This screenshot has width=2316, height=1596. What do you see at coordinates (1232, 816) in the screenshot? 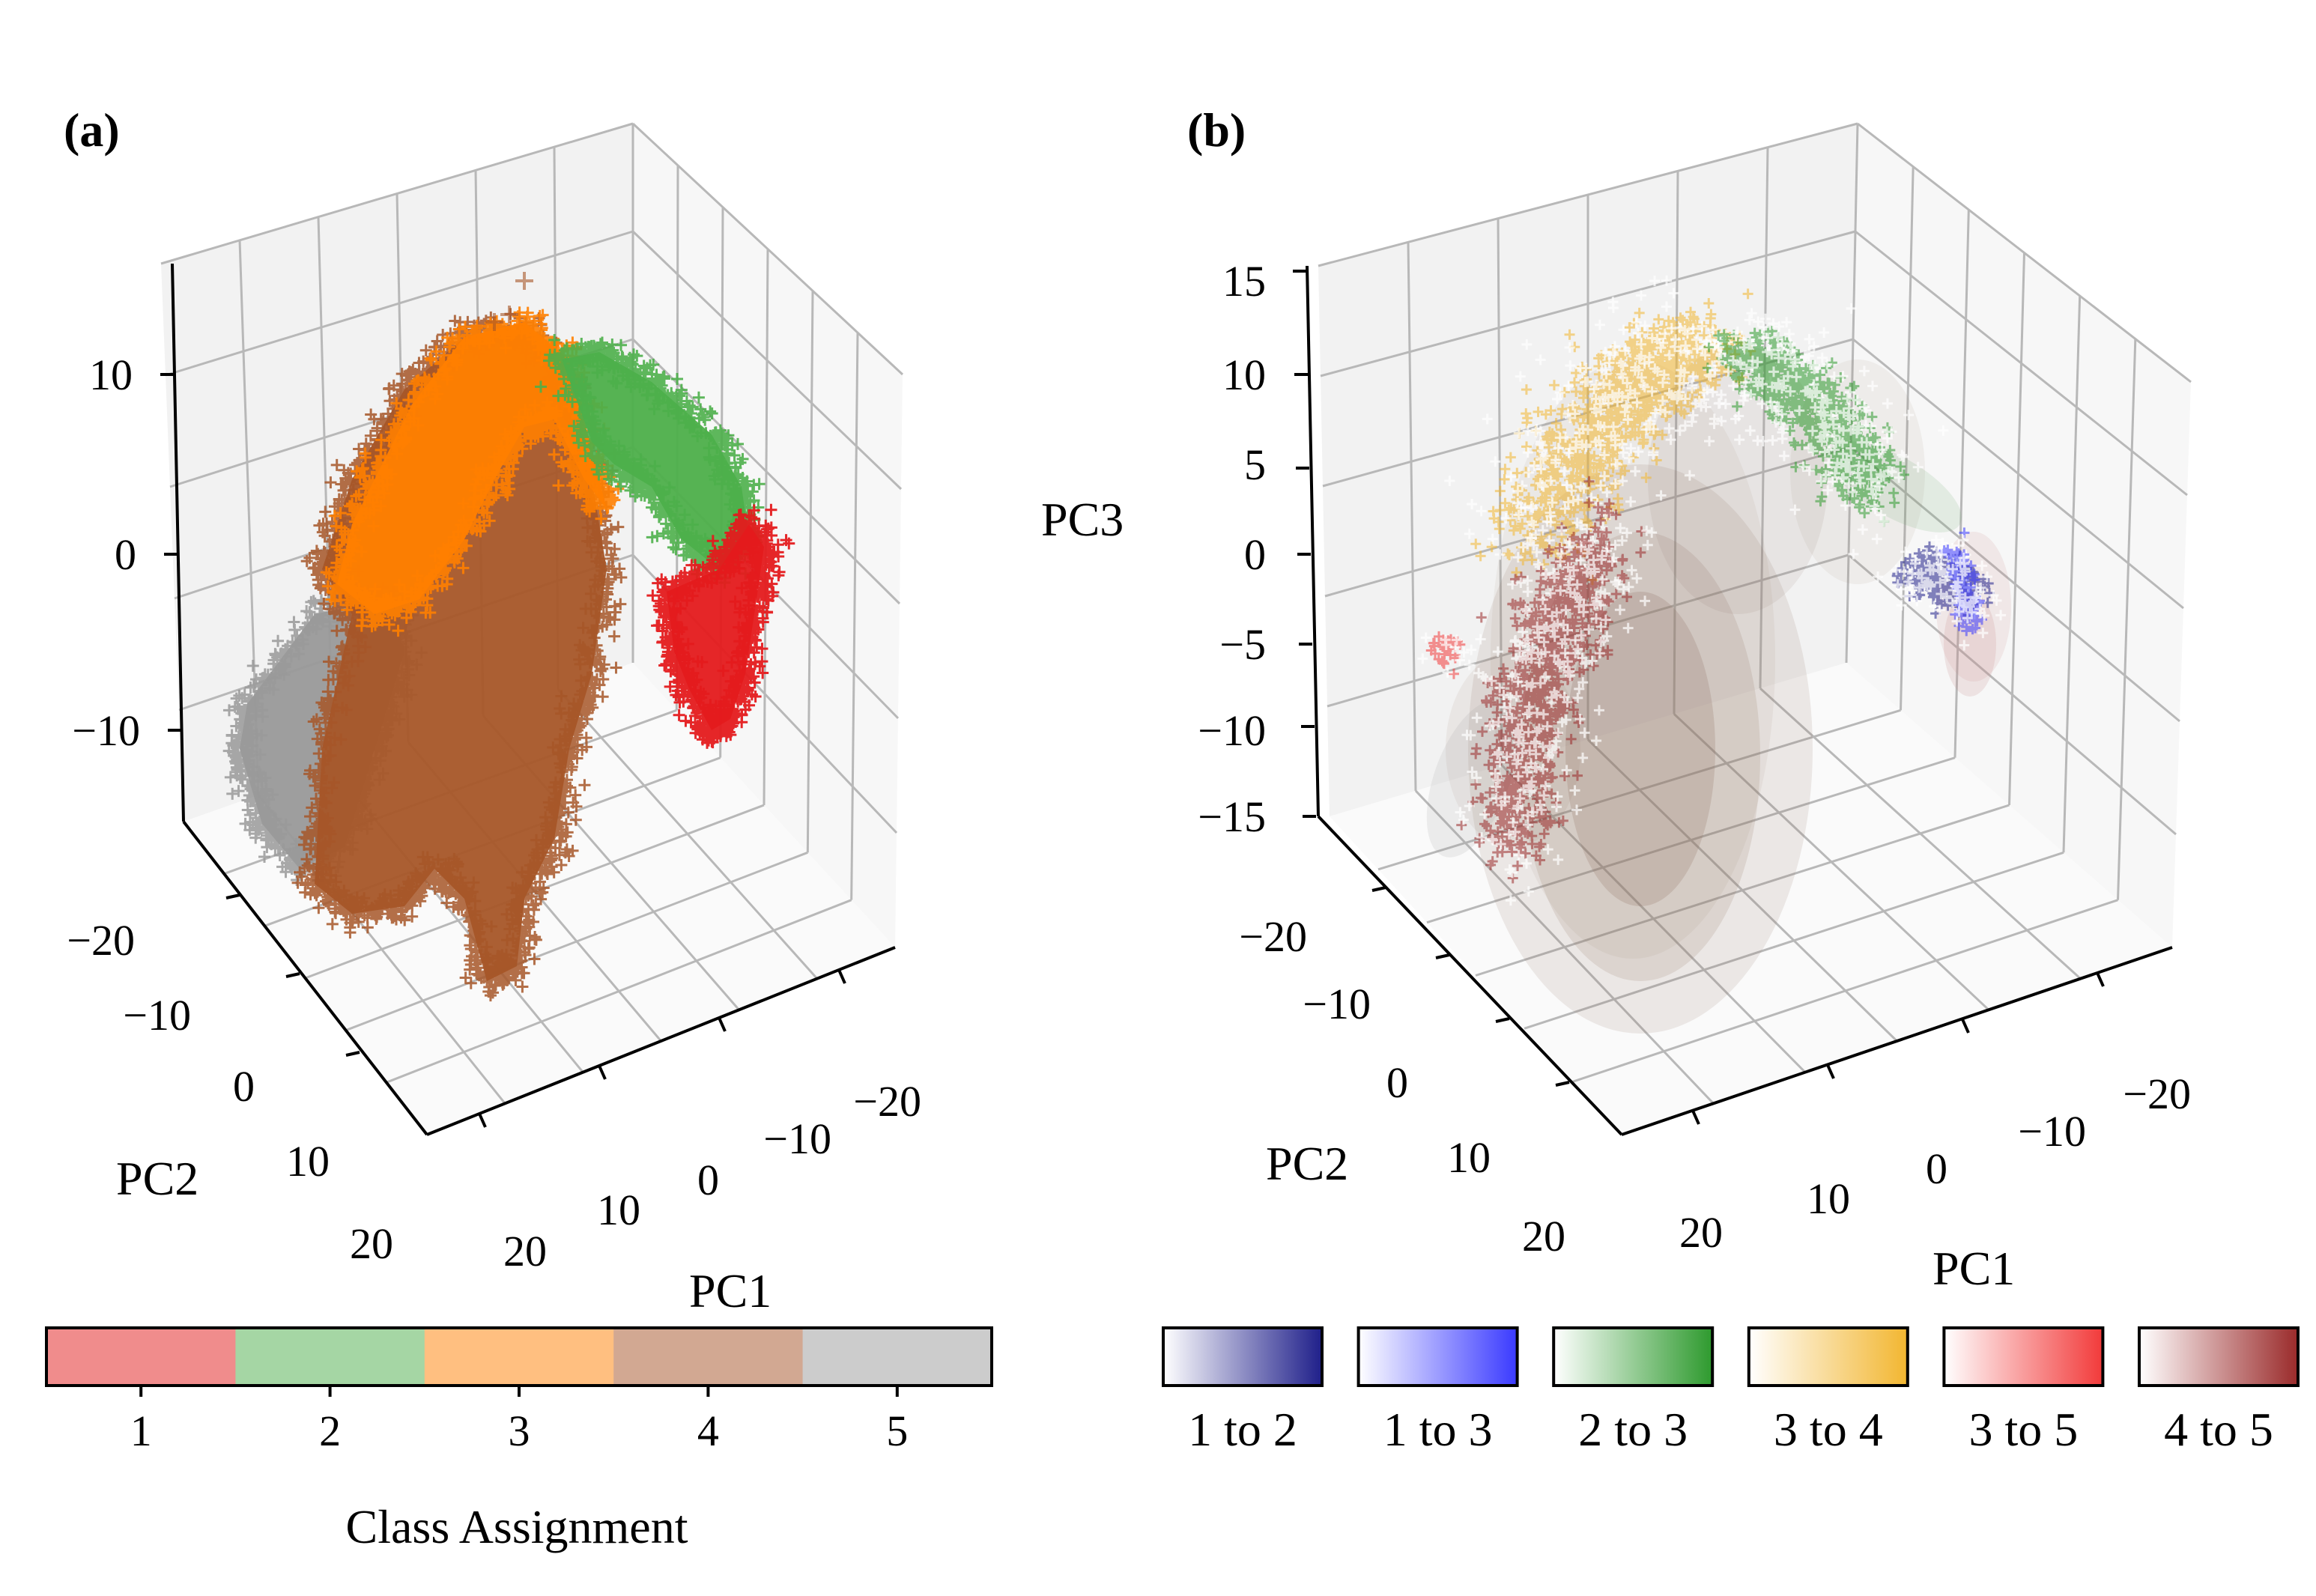
I see `pc3-tick-label: −15` at bounding box center [1232, 816].